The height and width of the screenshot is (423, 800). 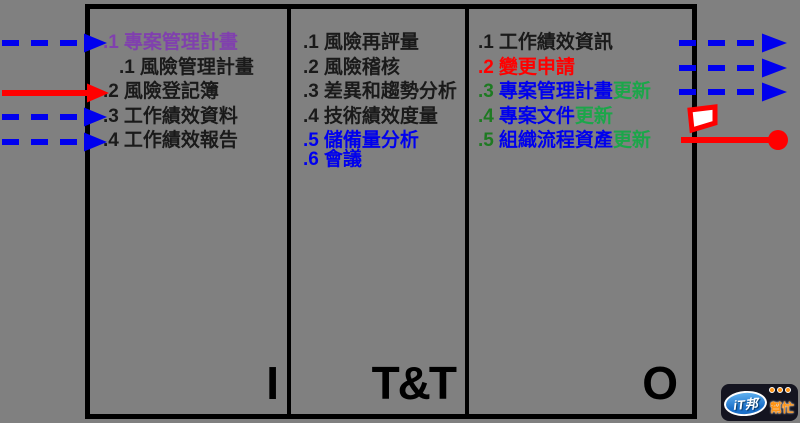 What do you see at coordinates (781, 408) in the screenshot?
I see `logo-badge: 幫忙` at bounding box center [781, 408].